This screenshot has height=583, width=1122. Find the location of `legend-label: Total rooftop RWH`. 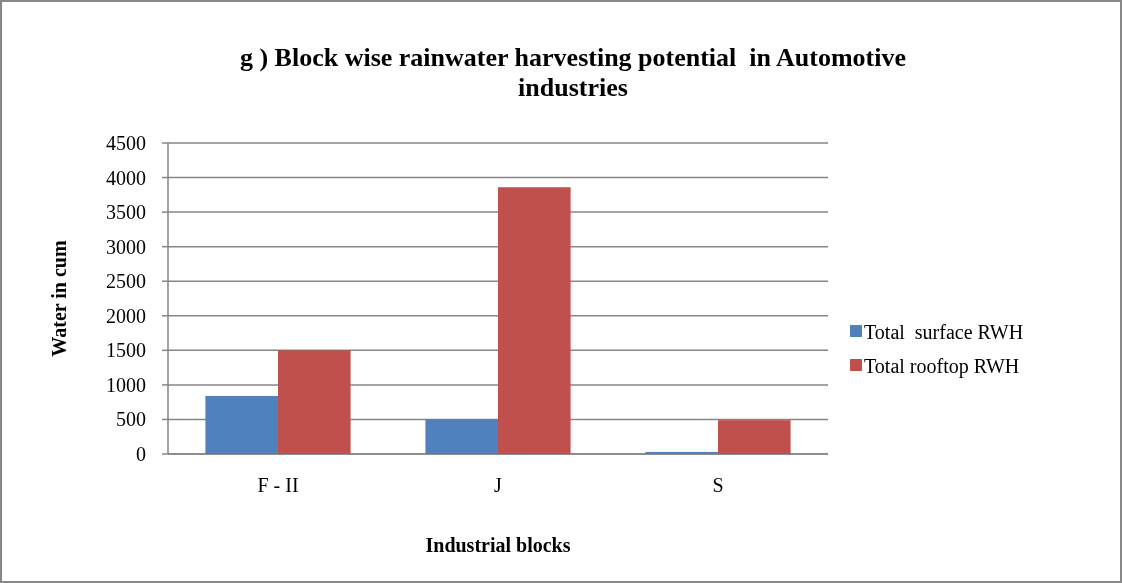

legend-label: Total rooftop RWH is located at coordinates (942, 366).